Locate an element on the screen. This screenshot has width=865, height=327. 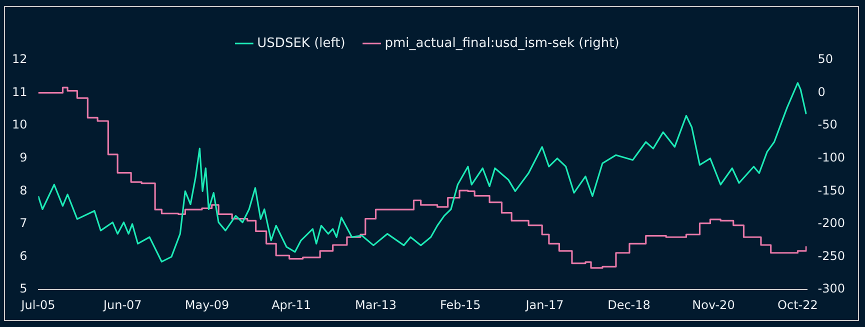
y-tick-label: 11 is located at coordinates (20, 91).